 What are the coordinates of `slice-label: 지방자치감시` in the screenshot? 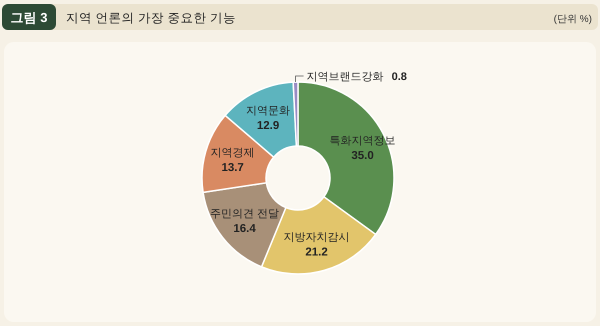 It's located at (317, 237).